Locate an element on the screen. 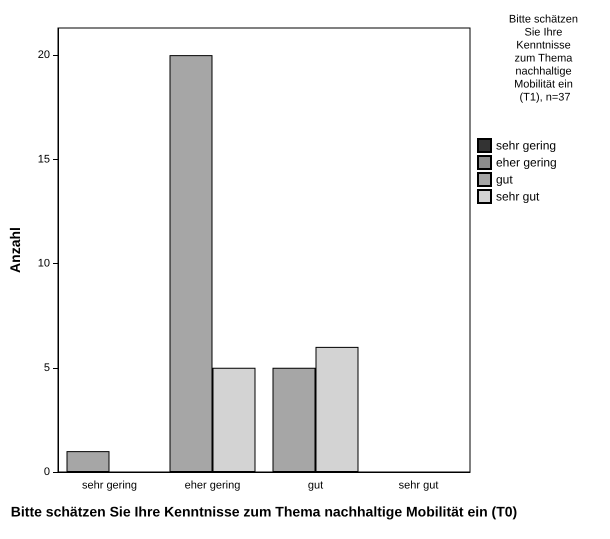 The height and width of the screenshot is (539, 610). x-tick-label: gut is located at coordinates (316, 486).